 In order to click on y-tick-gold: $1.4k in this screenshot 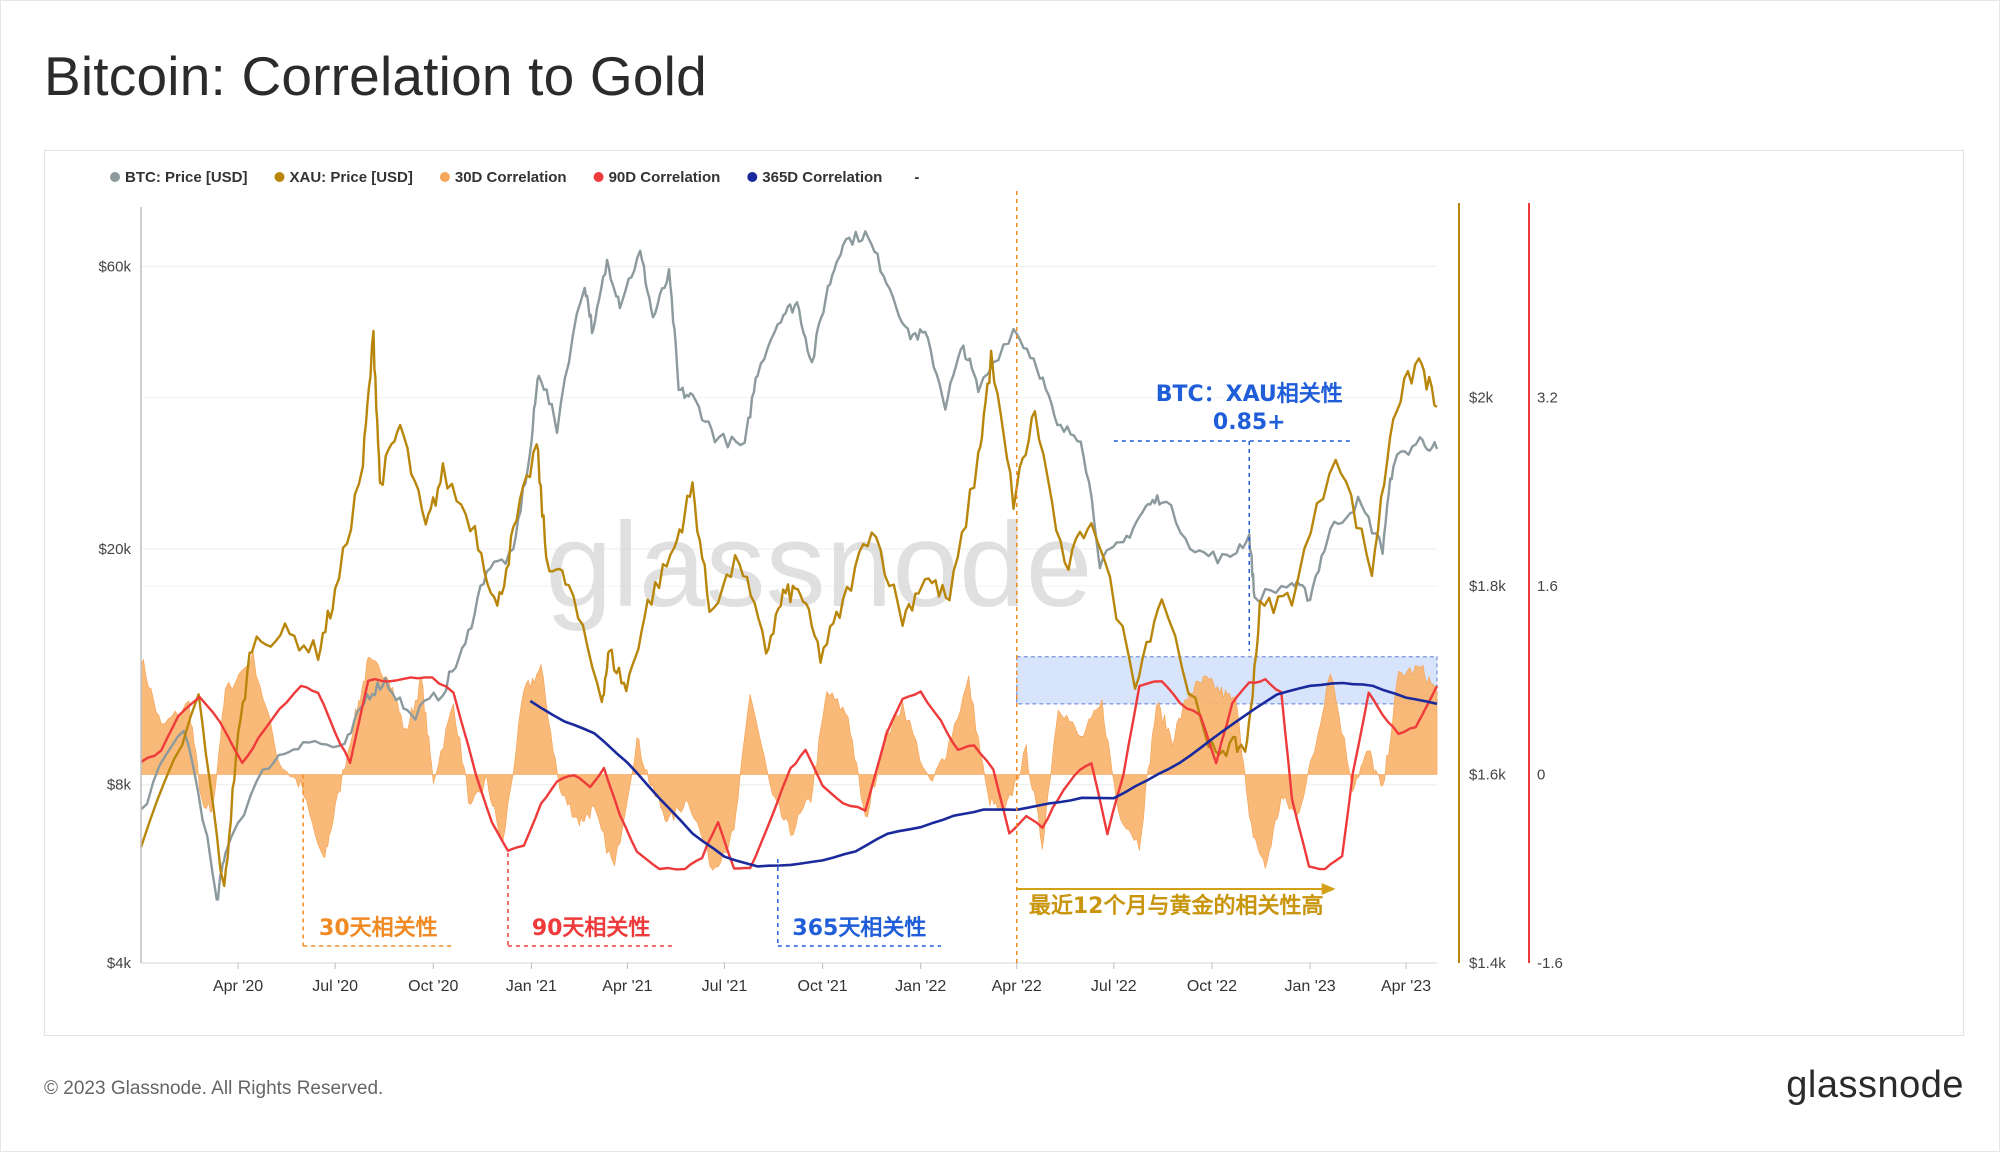, I will do `click(1487, 963)`.